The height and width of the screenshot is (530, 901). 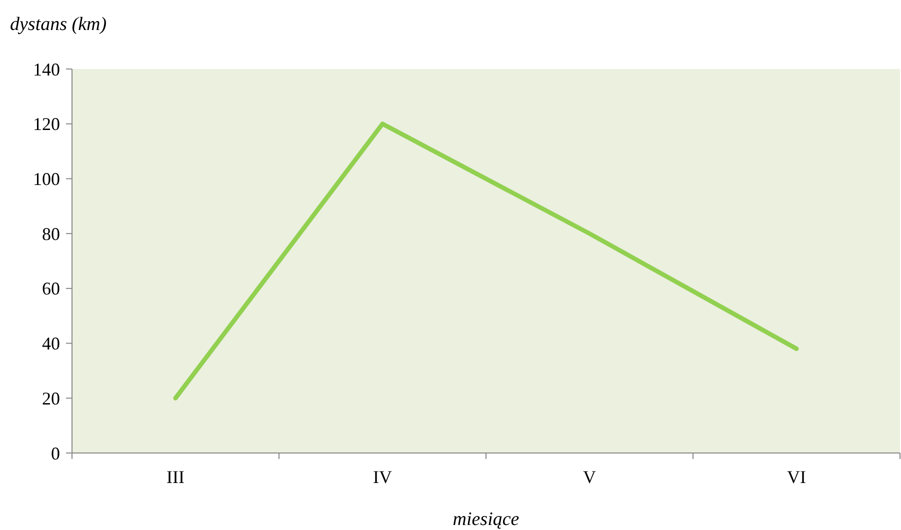 I want to click on x-tick-label: III, so click(x=175, y=477).